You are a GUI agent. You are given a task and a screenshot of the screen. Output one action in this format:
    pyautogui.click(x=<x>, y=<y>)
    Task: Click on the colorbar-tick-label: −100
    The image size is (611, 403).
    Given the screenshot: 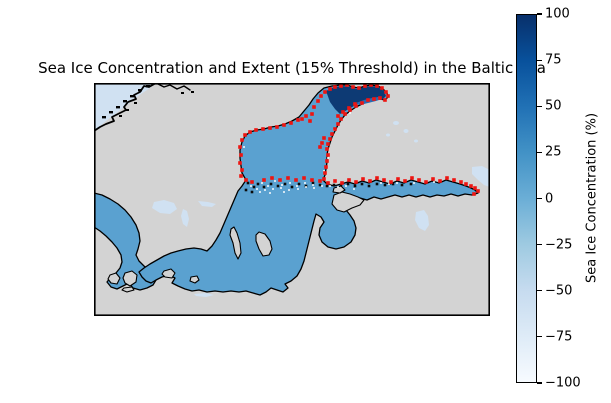 What is the action you would take?
    pyautogui.click(x=563, y=383)
    